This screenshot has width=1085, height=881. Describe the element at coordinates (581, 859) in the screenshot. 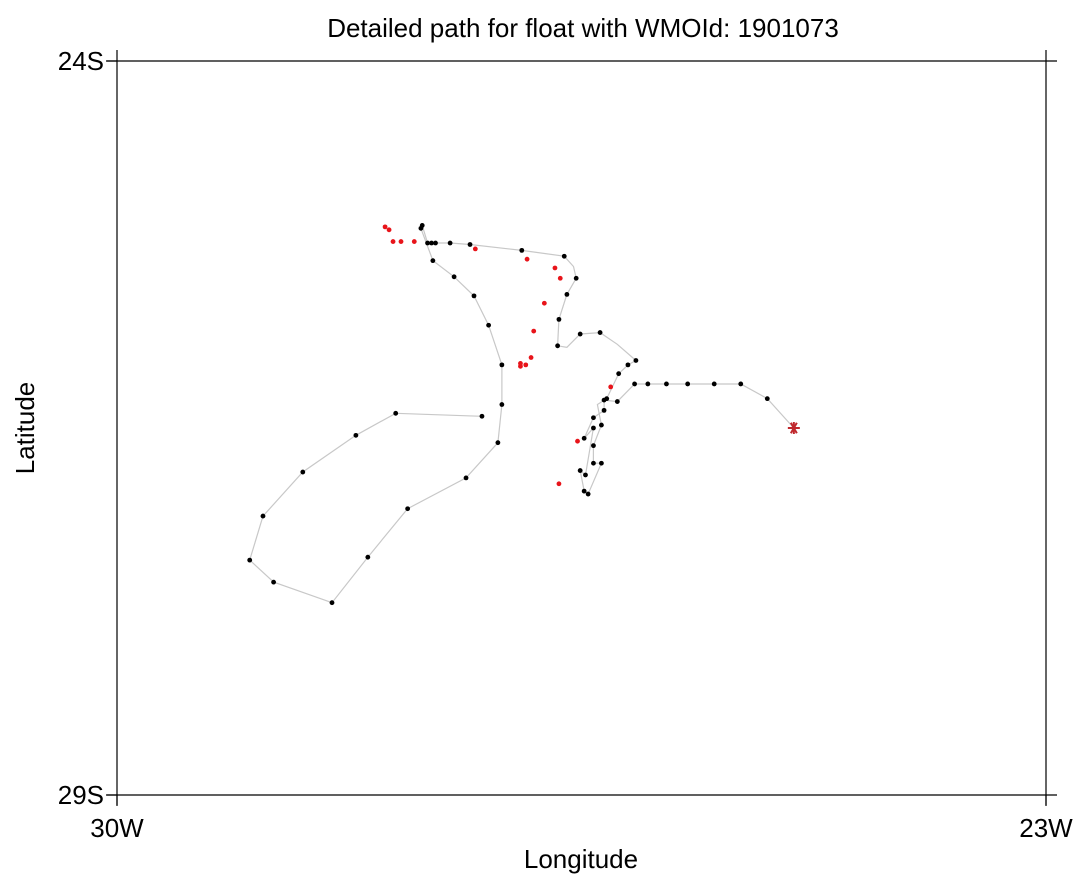

I see `x-axis-label: Longitude` at that location.